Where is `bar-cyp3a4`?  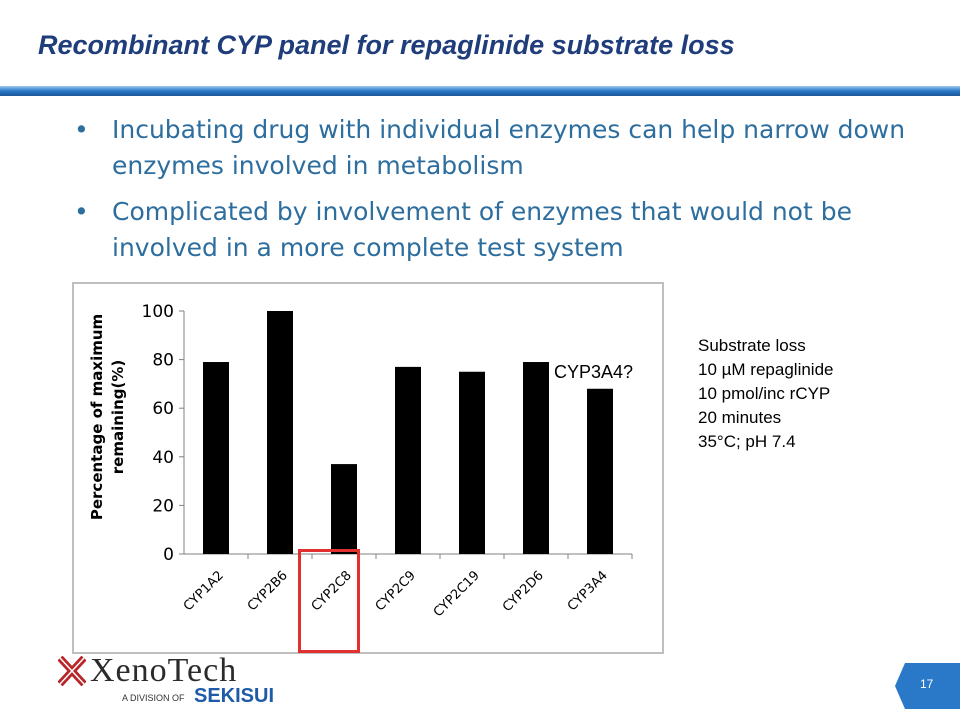 bar-cyp3a4 is located at coordinates (600, 471).